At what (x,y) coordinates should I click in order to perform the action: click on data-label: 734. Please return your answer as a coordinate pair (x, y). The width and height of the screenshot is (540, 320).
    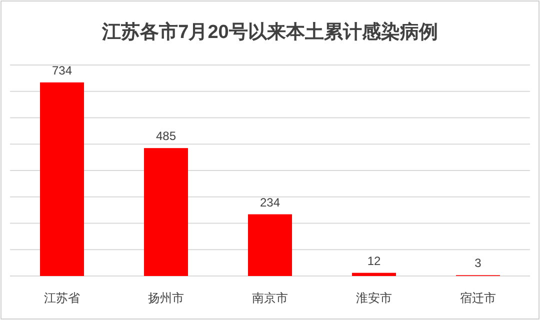
    Looking at the image, I should click on (62, 70).